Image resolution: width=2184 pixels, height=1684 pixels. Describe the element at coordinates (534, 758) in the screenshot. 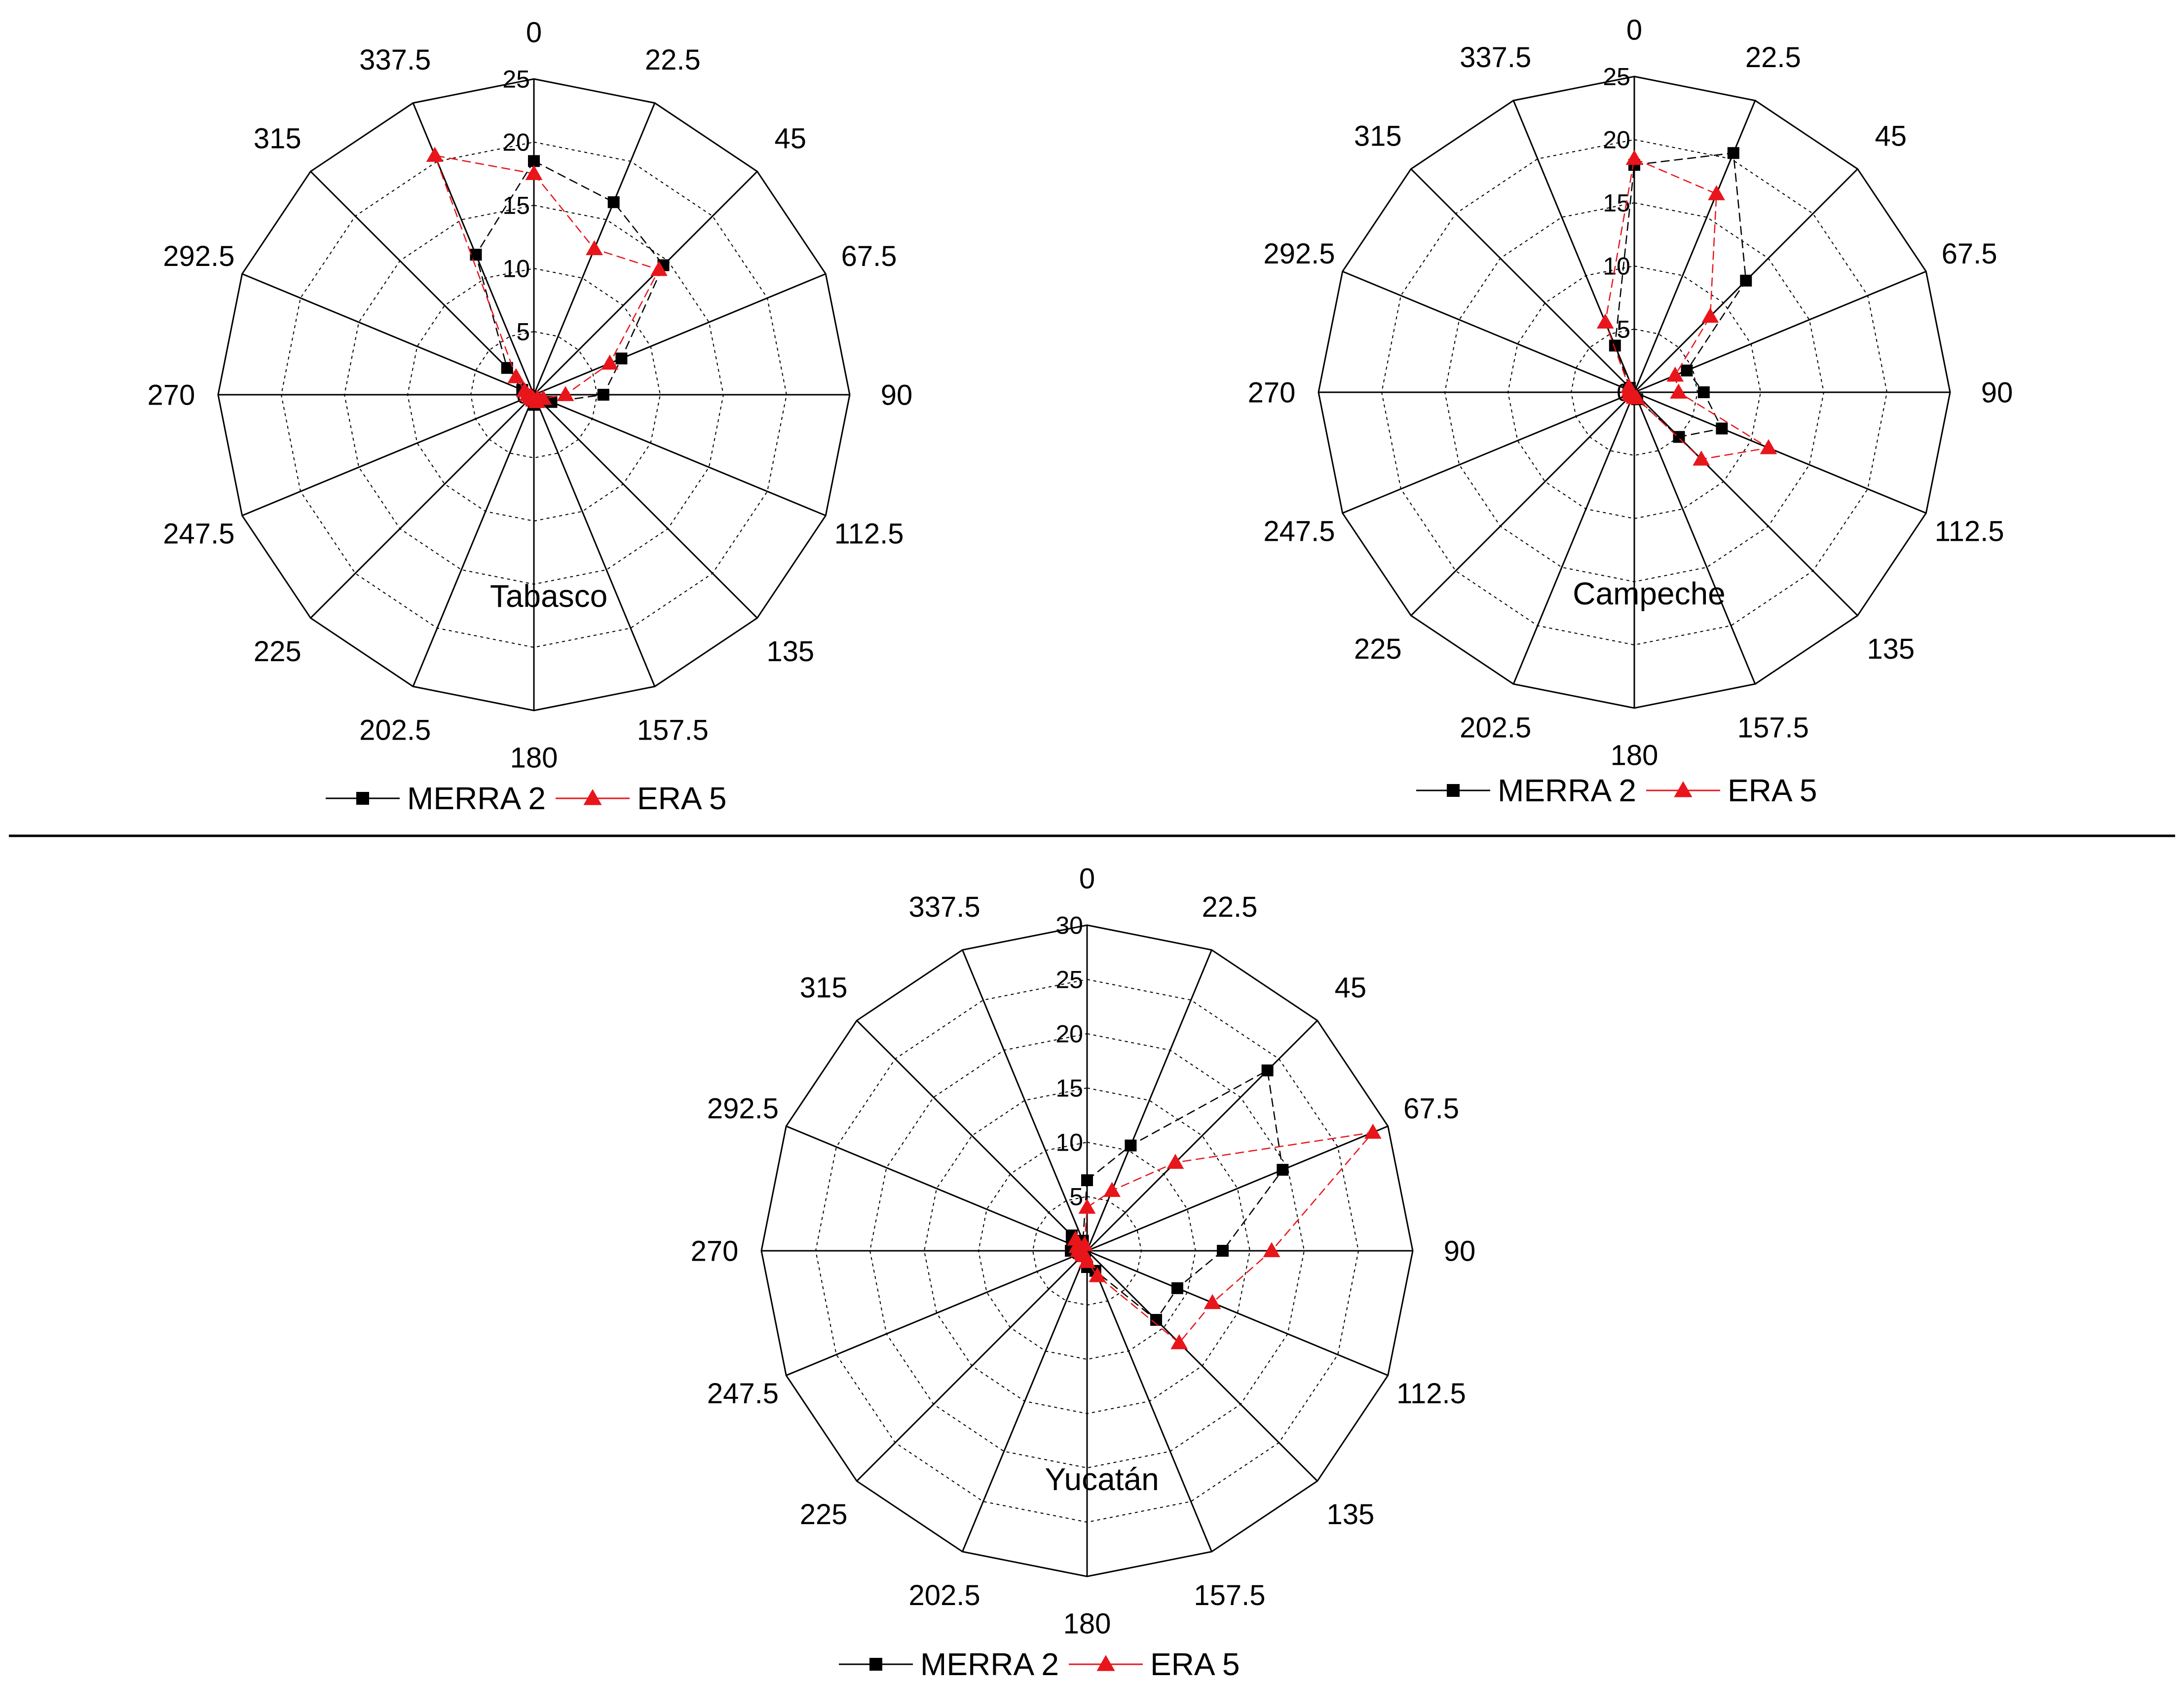

I see `direction-label-180: 180` at that location.